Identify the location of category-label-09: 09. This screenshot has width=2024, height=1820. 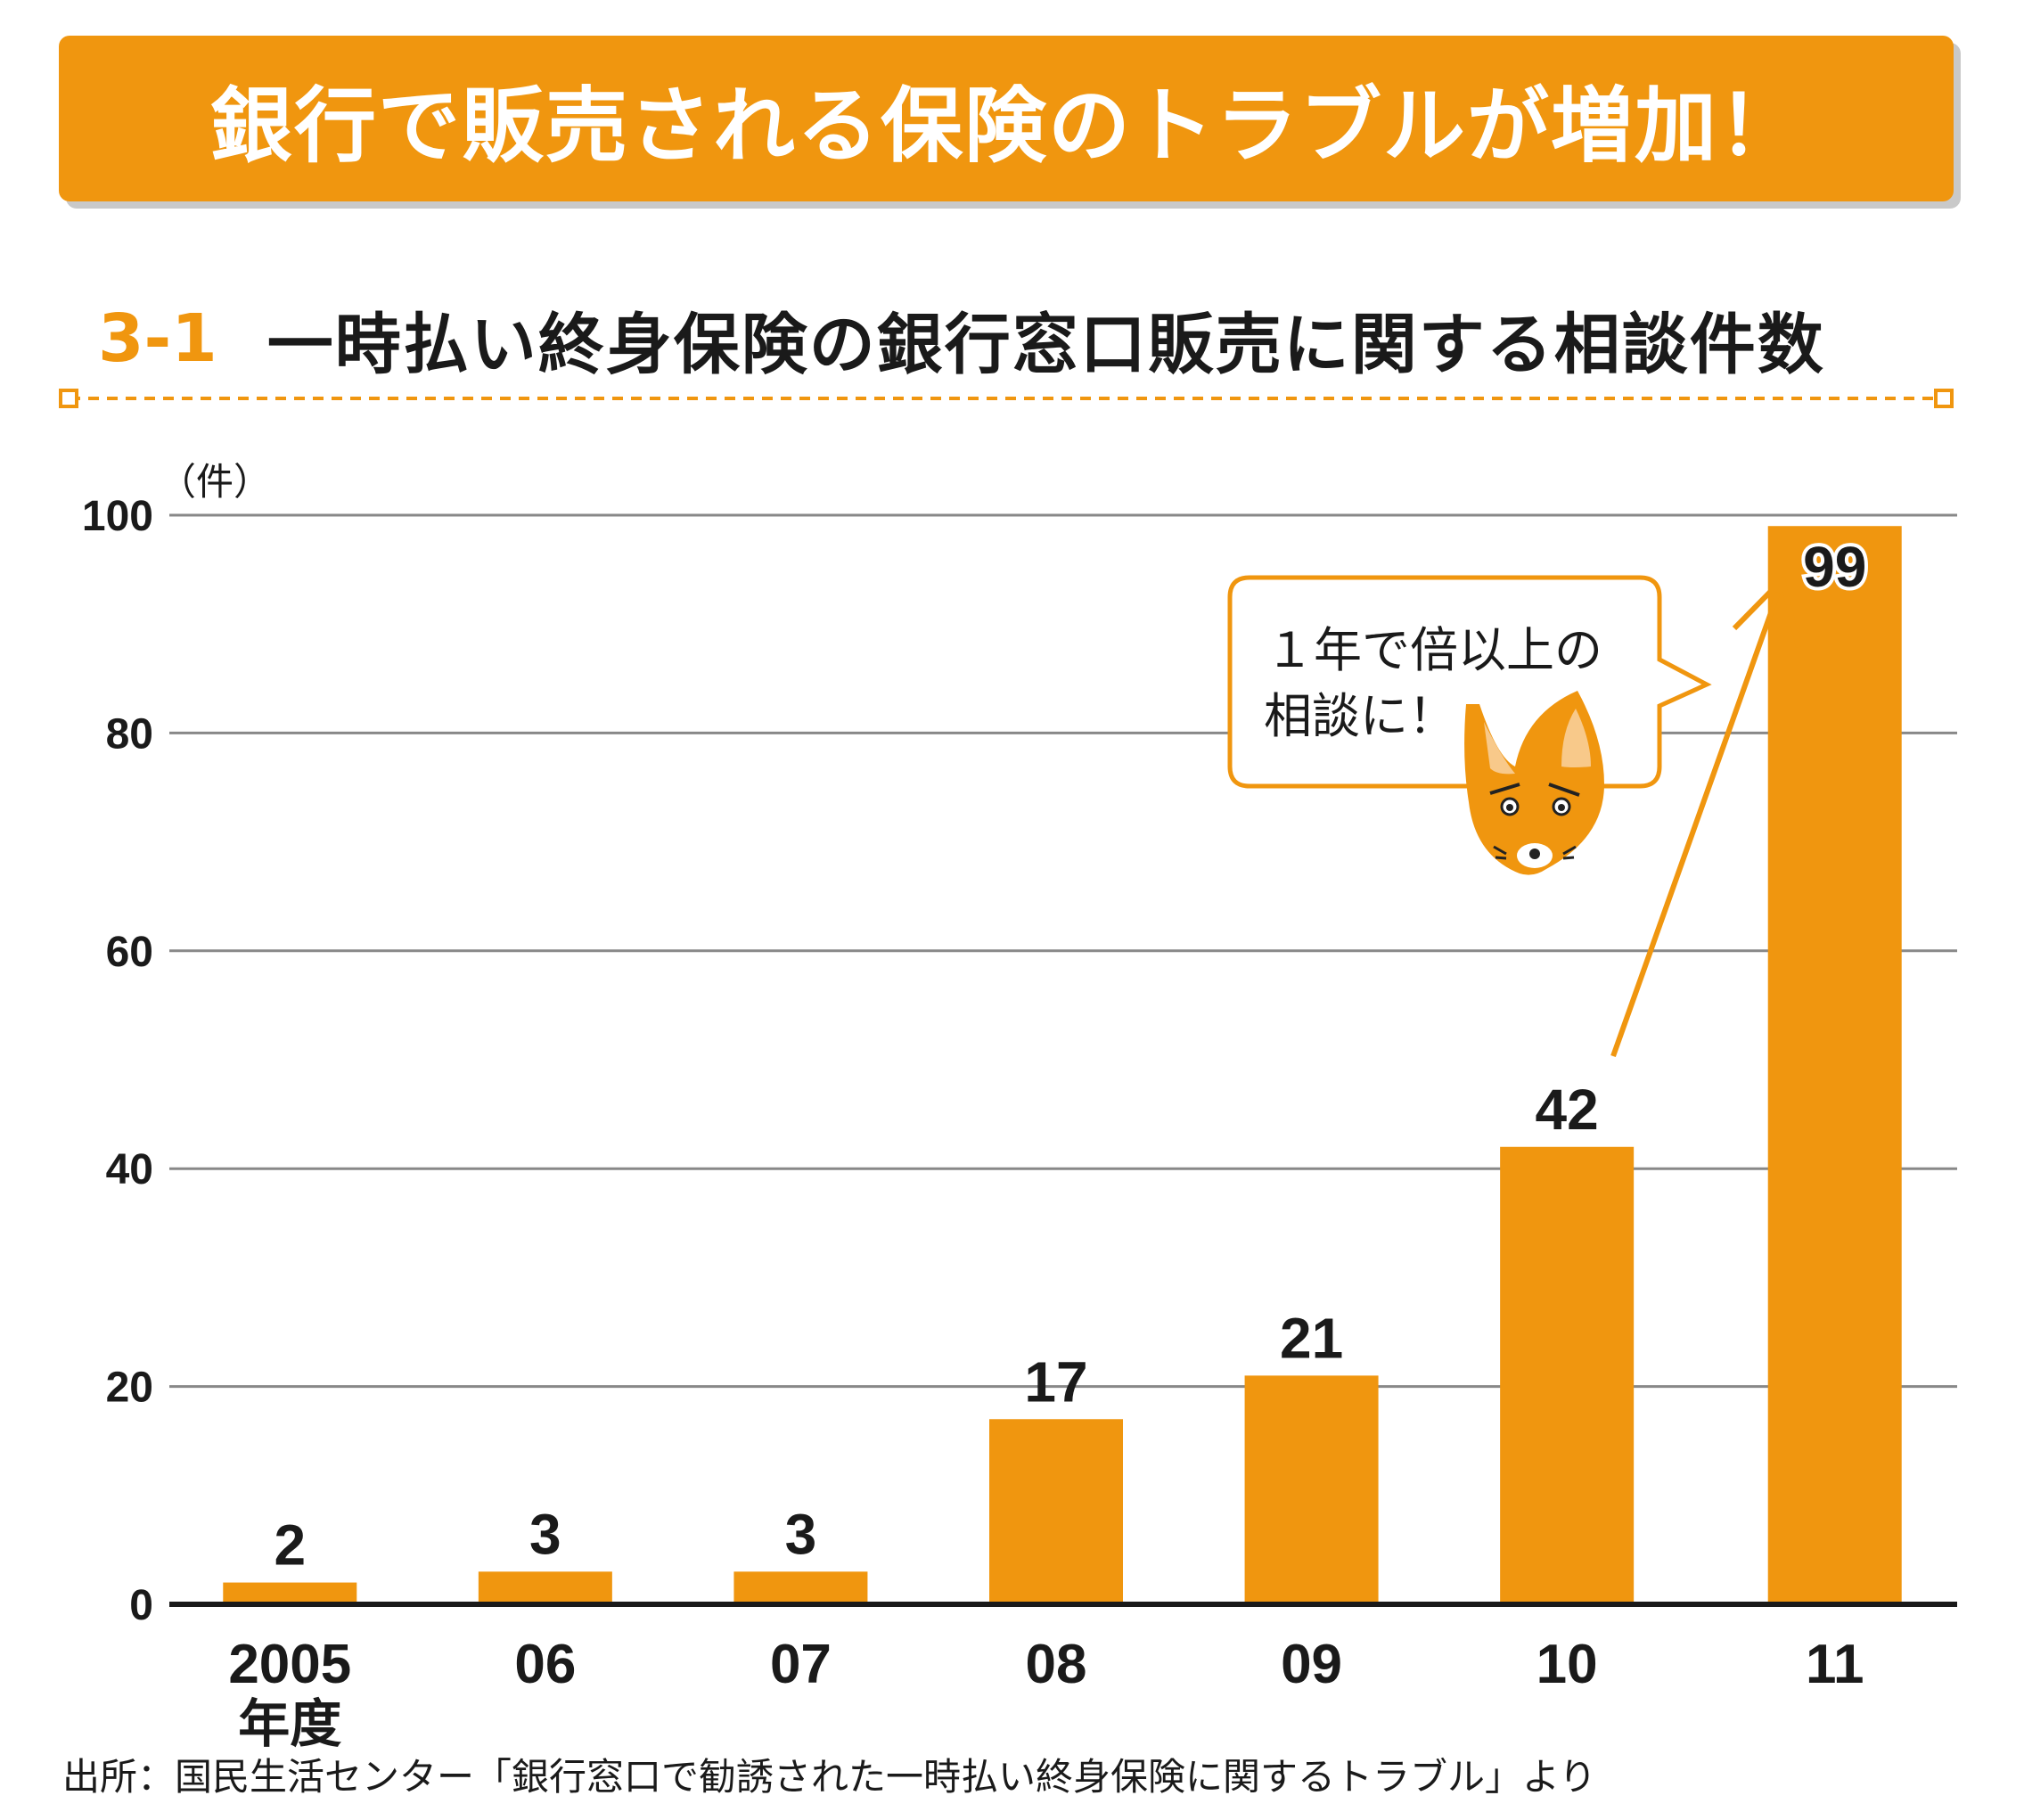
(1311, 1664).